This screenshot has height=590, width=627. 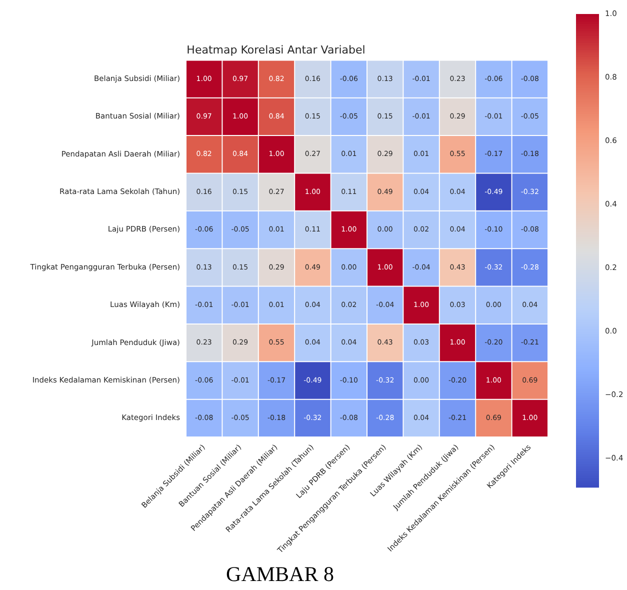 I want to click on chart-title: Heatmap Korelasi Antar Variabel, so click(x=276, y=49).